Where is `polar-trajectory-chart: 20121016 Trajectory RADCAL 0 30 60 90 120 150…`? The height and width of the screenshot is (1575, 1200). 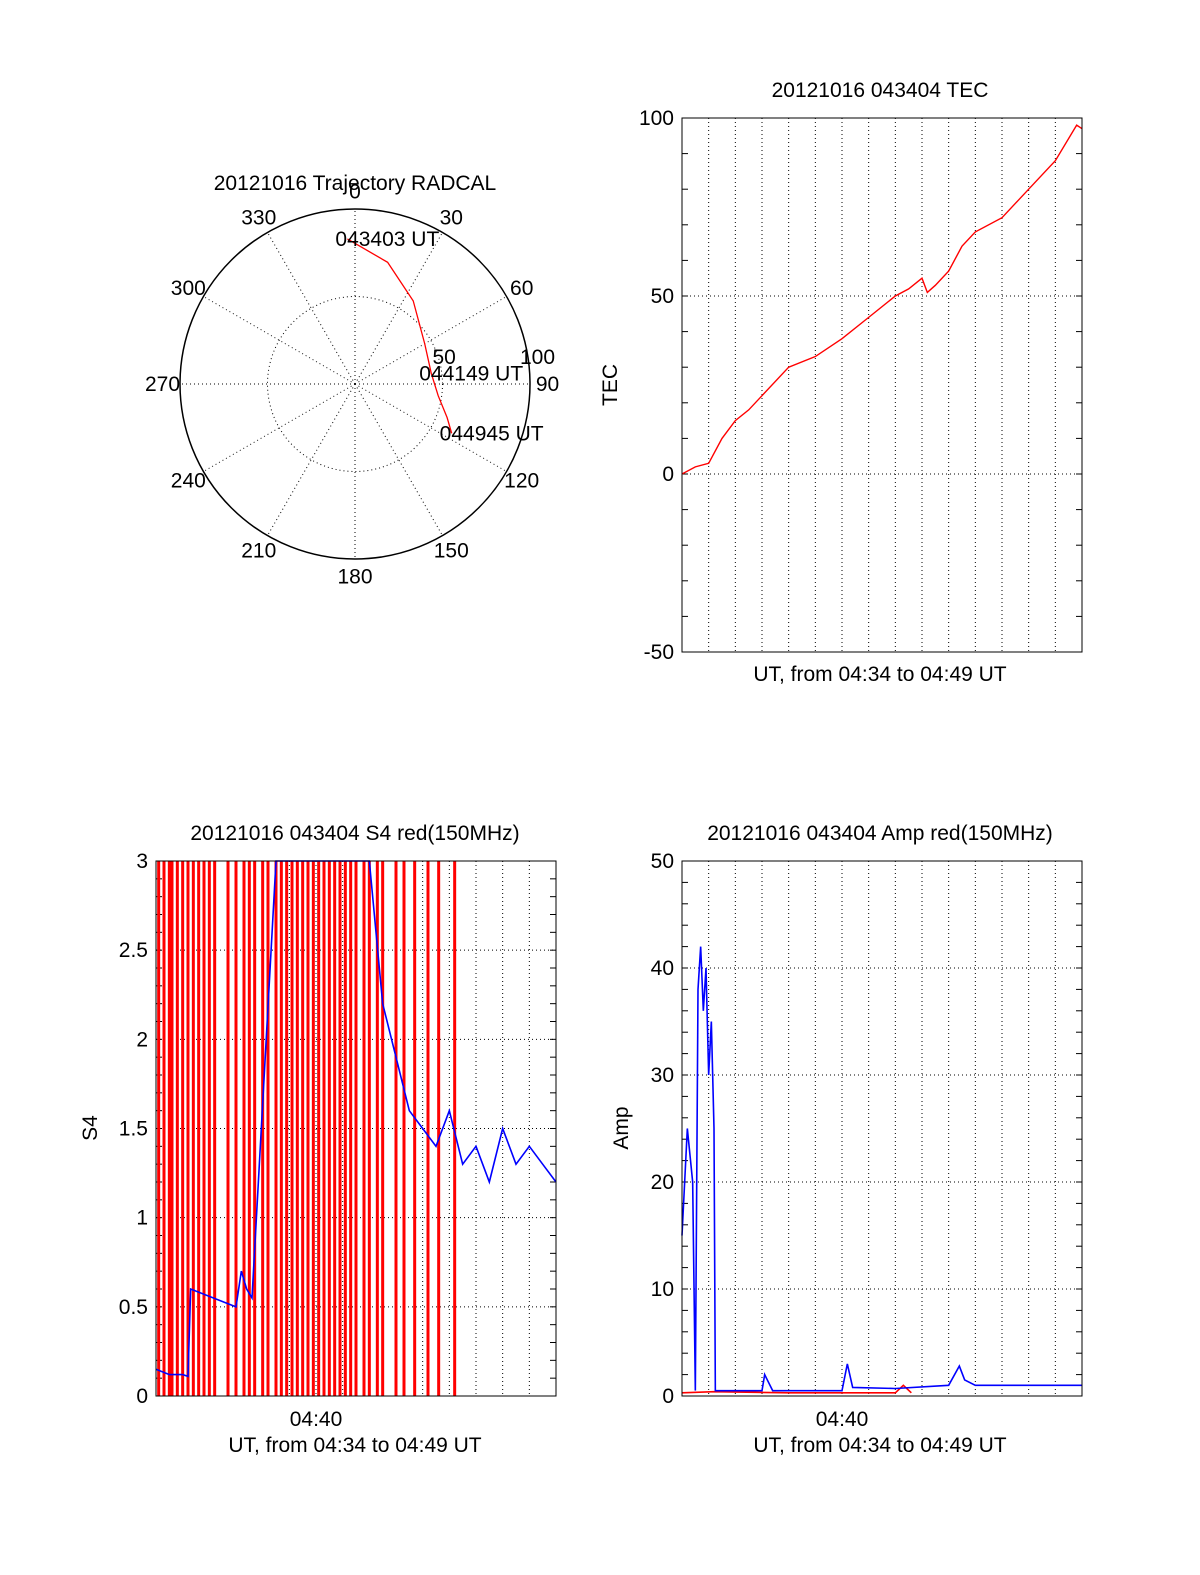 polar-trajectory-chart: 20121016 Trajectory RADCAL 0 30 60 90 120 150… is located at coordinates (352, 380).